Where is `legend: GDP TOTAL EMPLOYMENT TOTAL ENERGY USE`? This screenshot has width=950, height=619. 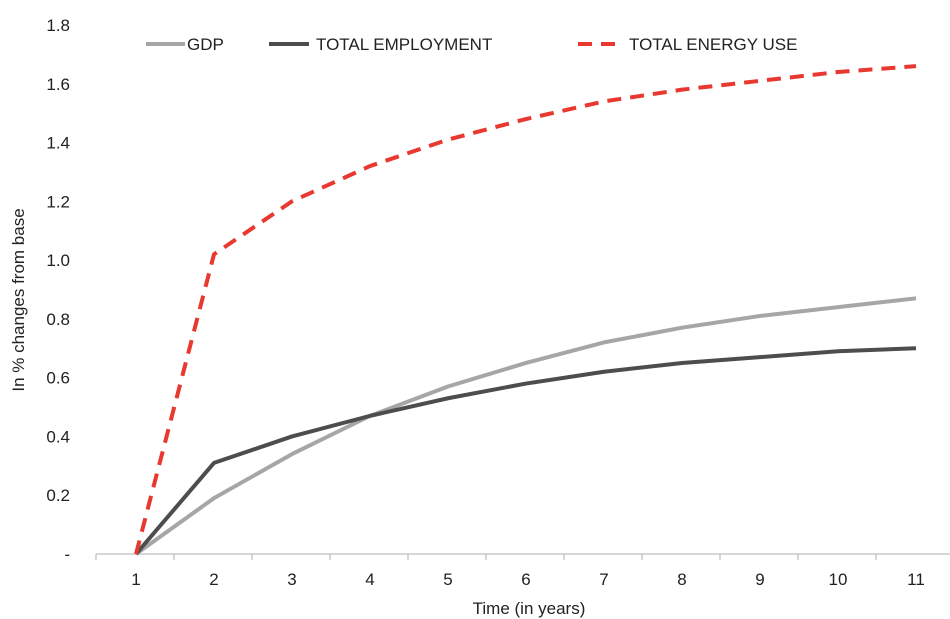
legend: GDP TOTAL EMPLOYMENT TOTAL ENERGY USE is located at coordinates (471, 44).